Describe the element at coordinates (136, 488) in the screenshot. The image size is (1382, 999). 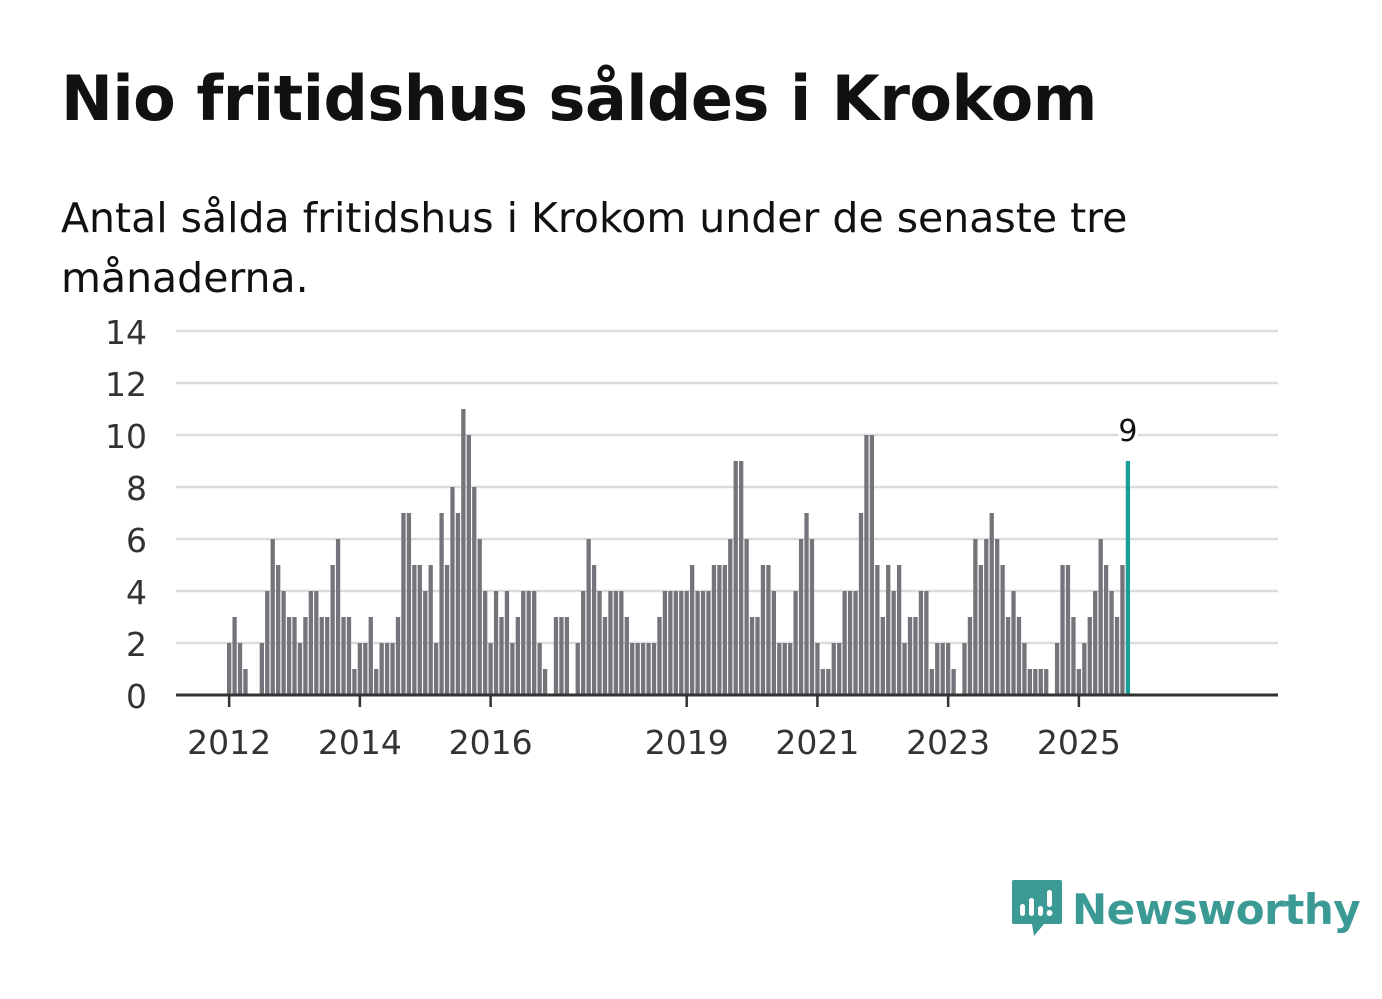
I see `y-tick-label: 8` at that location.